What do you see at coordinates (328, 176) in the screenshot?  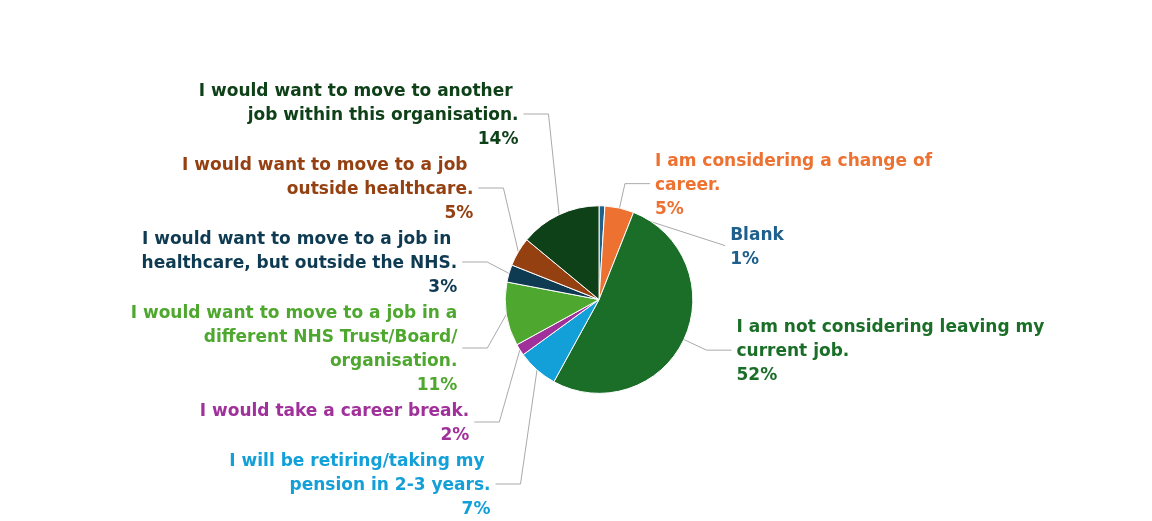 I see `slice-label: I would want to move to a job outside healthcare.` at bounding box center [328, 176].